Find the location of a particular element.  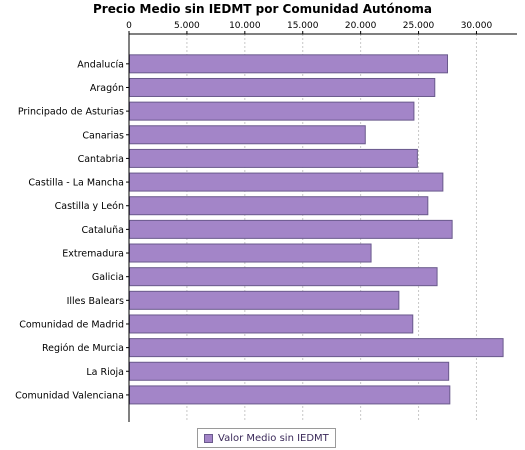

category-label: Región de Murcia is located at coordinates (83, 348).